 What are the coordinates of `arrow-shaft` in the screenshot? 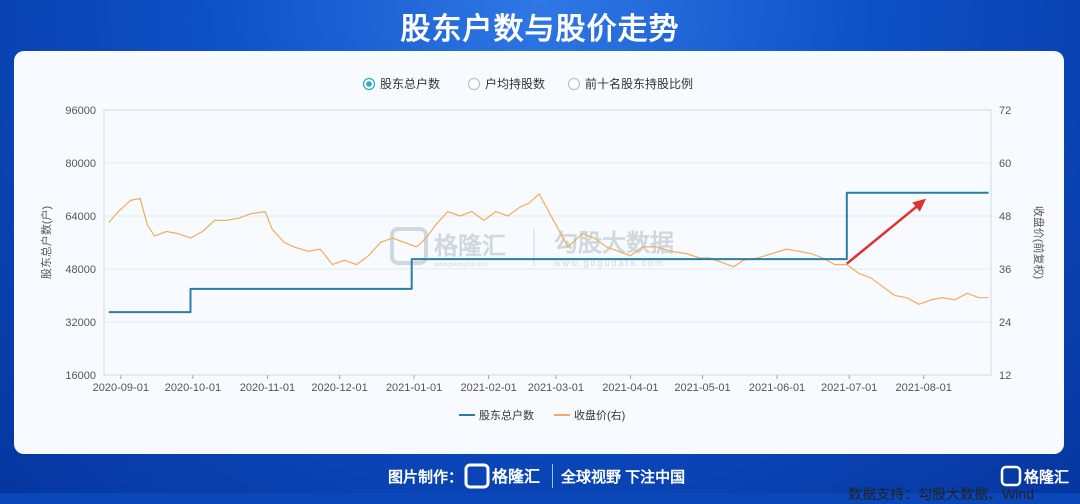 It's located at (883, 233).